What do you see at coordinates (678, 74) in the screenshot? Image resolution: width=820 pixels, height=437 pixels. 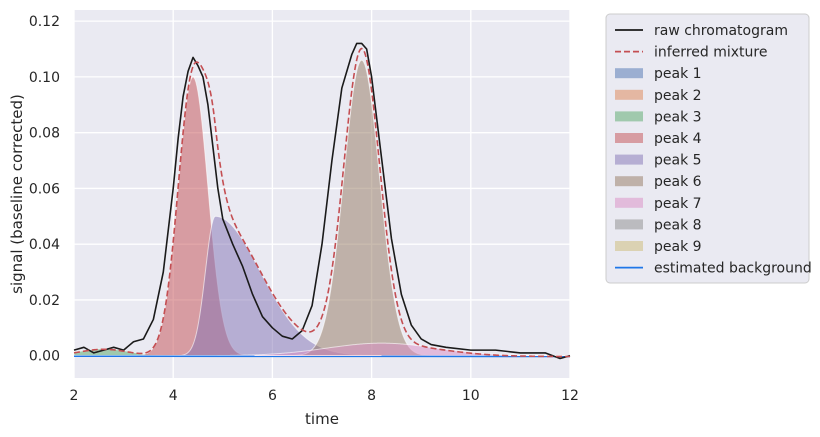 I see `legend-label: peak 1` at bounding box center [678, 74].